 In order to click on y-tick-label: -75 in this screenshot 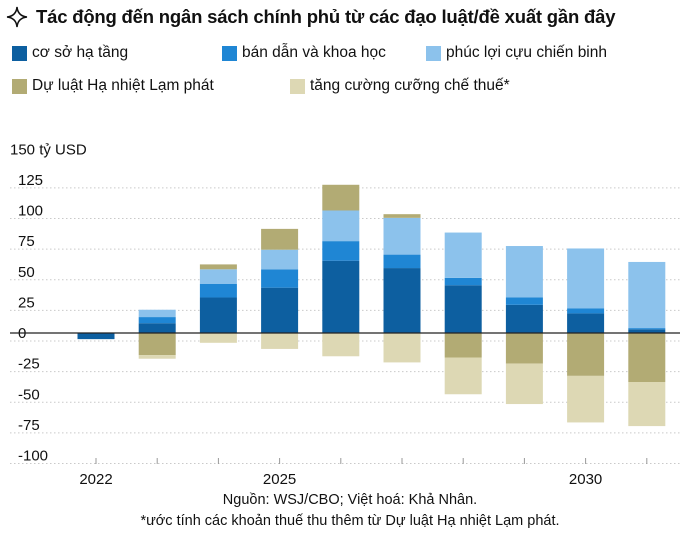, I will do `click(29, 425)`.